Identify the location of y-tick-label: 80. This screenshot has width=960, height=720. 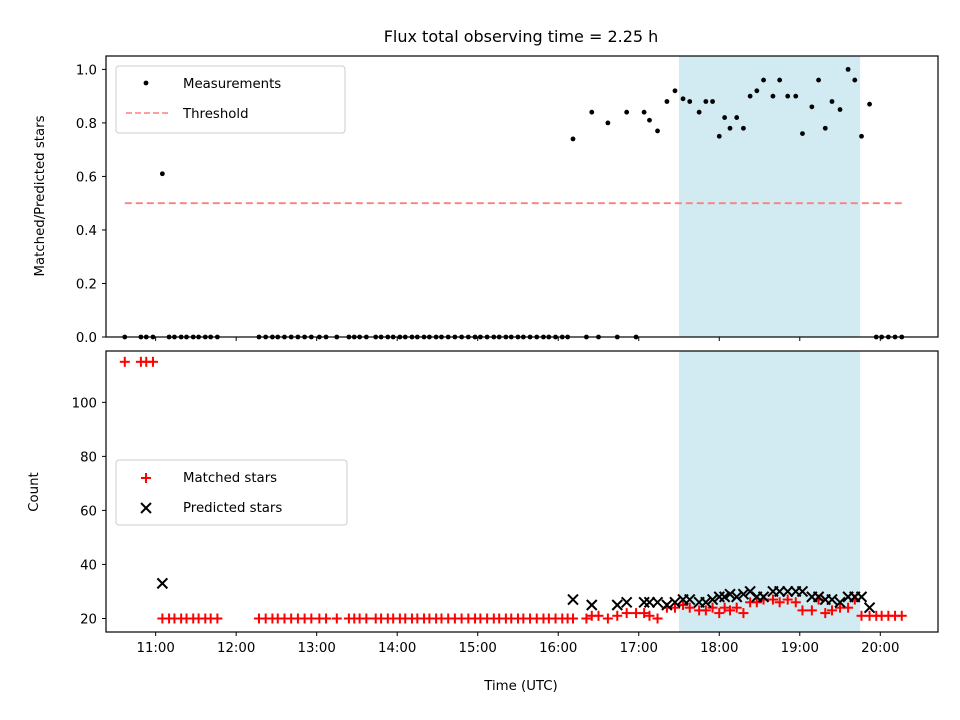
(88, 457).